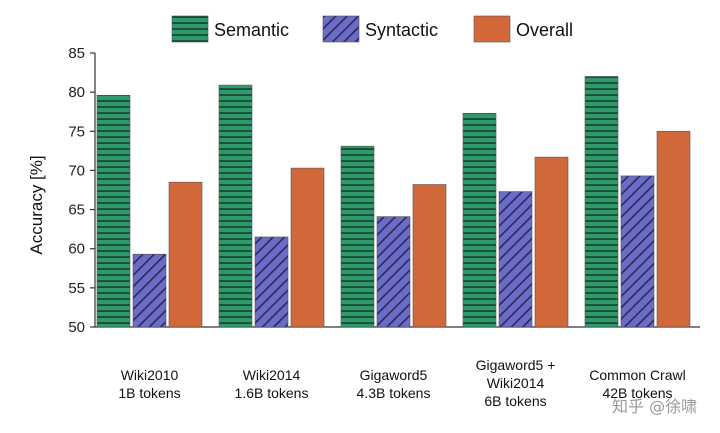 The width and height of the screenshot is (720, 433). What do you see at coordinates (76, 53) in the screenshot?
I see `y-tick-label: 85` at bounding box center [76, 53].